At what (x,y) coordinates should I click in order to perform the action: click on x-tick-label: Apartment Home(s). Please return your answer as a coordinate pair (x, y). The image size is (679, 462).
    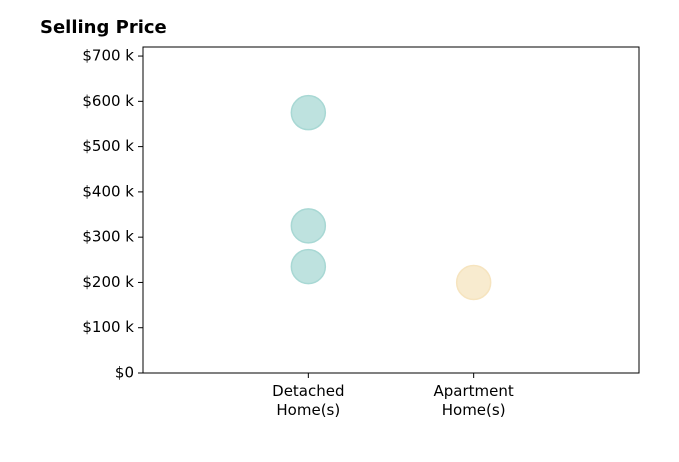
    Looking at the image, I should click on (473, 400).